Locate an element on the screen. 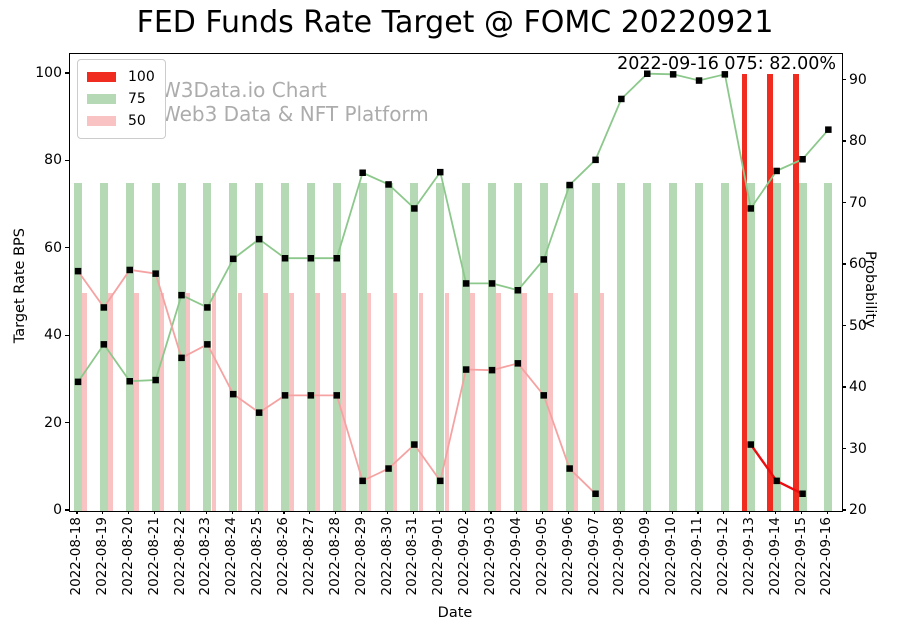 The image size is (897, 633). legend-label: 50 is located at coordinates (137, 121).